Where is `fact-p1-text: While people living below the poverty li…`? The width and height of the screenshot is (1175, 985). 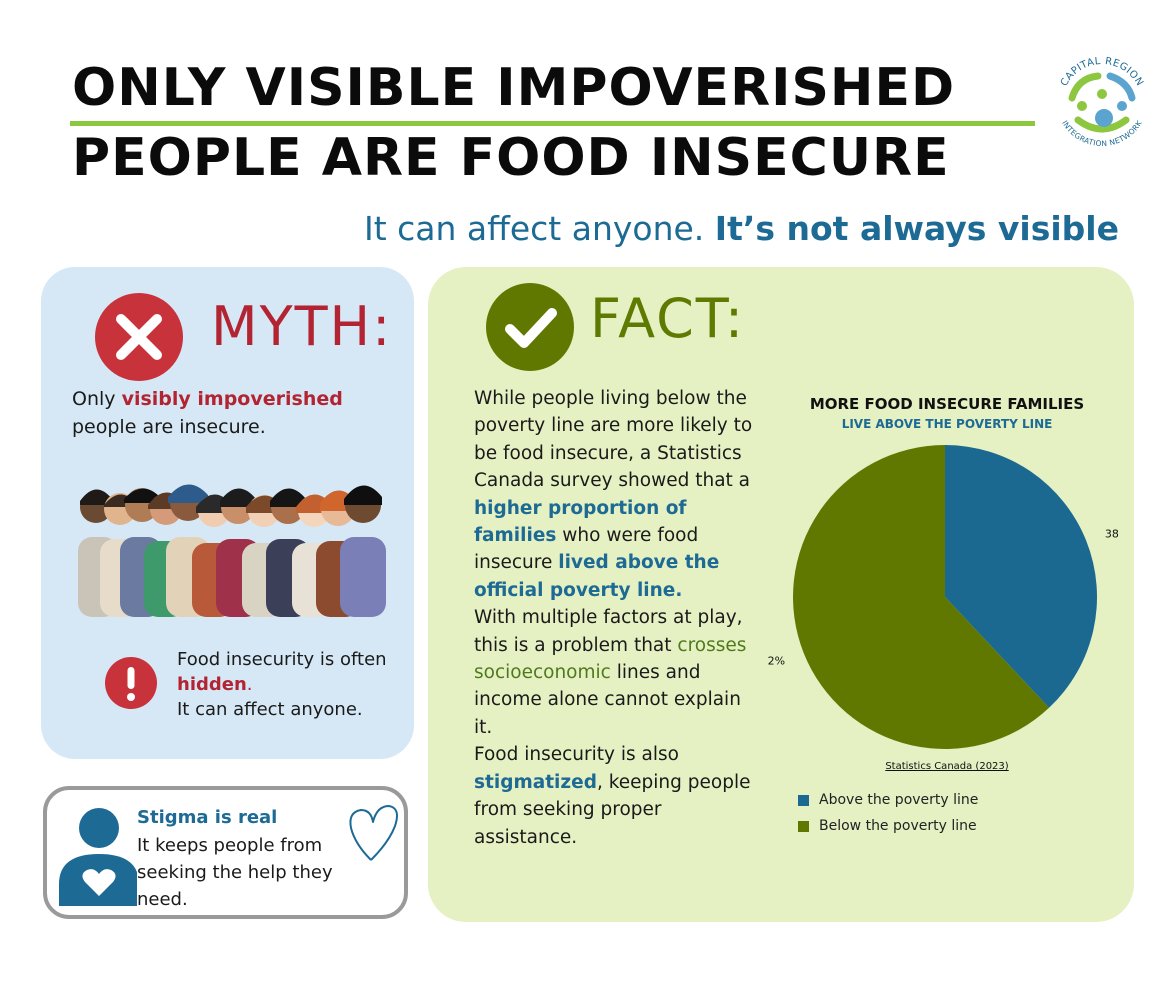
fact-p1-text: While people living below the poverty li… is located at coordinates (613, 440).